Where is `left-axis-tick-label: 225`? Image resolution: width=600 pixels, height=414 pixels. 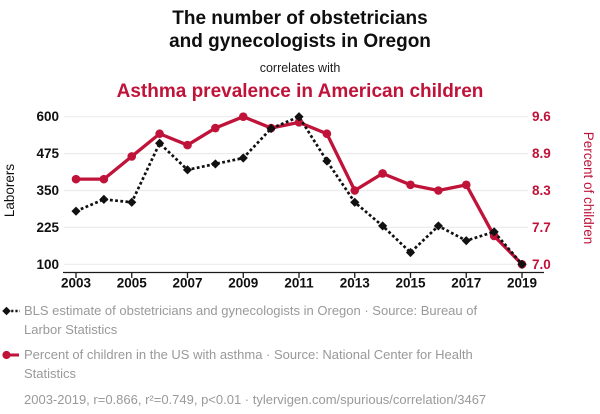 left-axis-tick-label: 225 is located at coordinates (47, 227).